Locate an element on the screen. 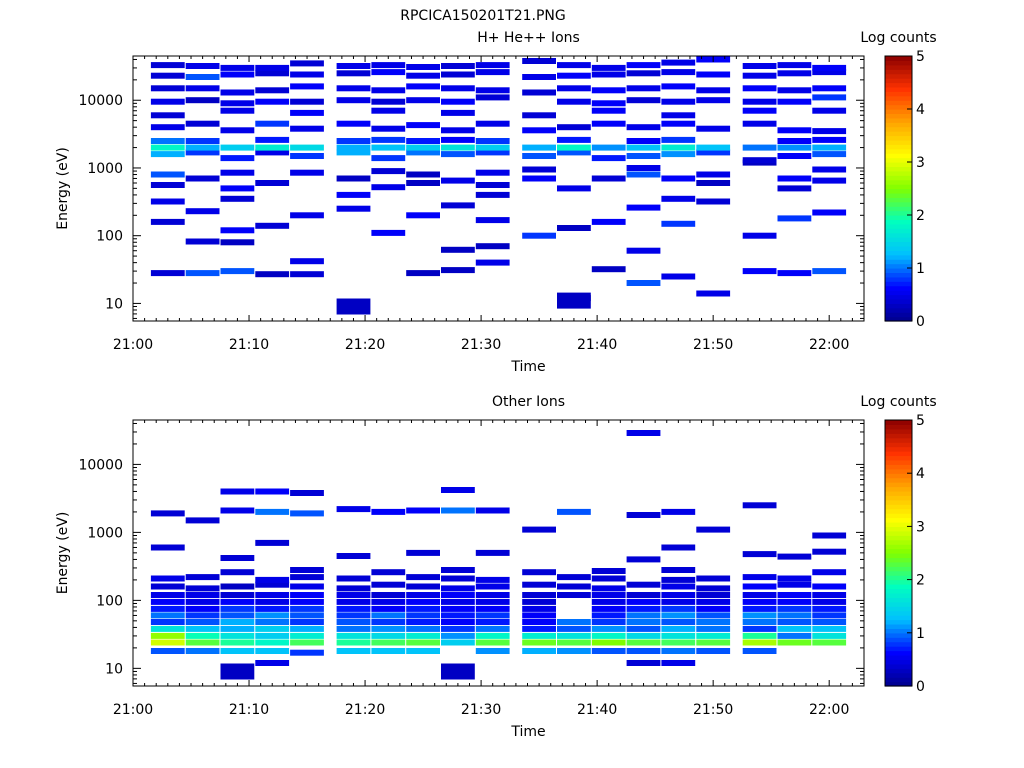 This screenshot has height=768, width=1024. x-tick-label: 22:00 is located at coordinates (829, 345).